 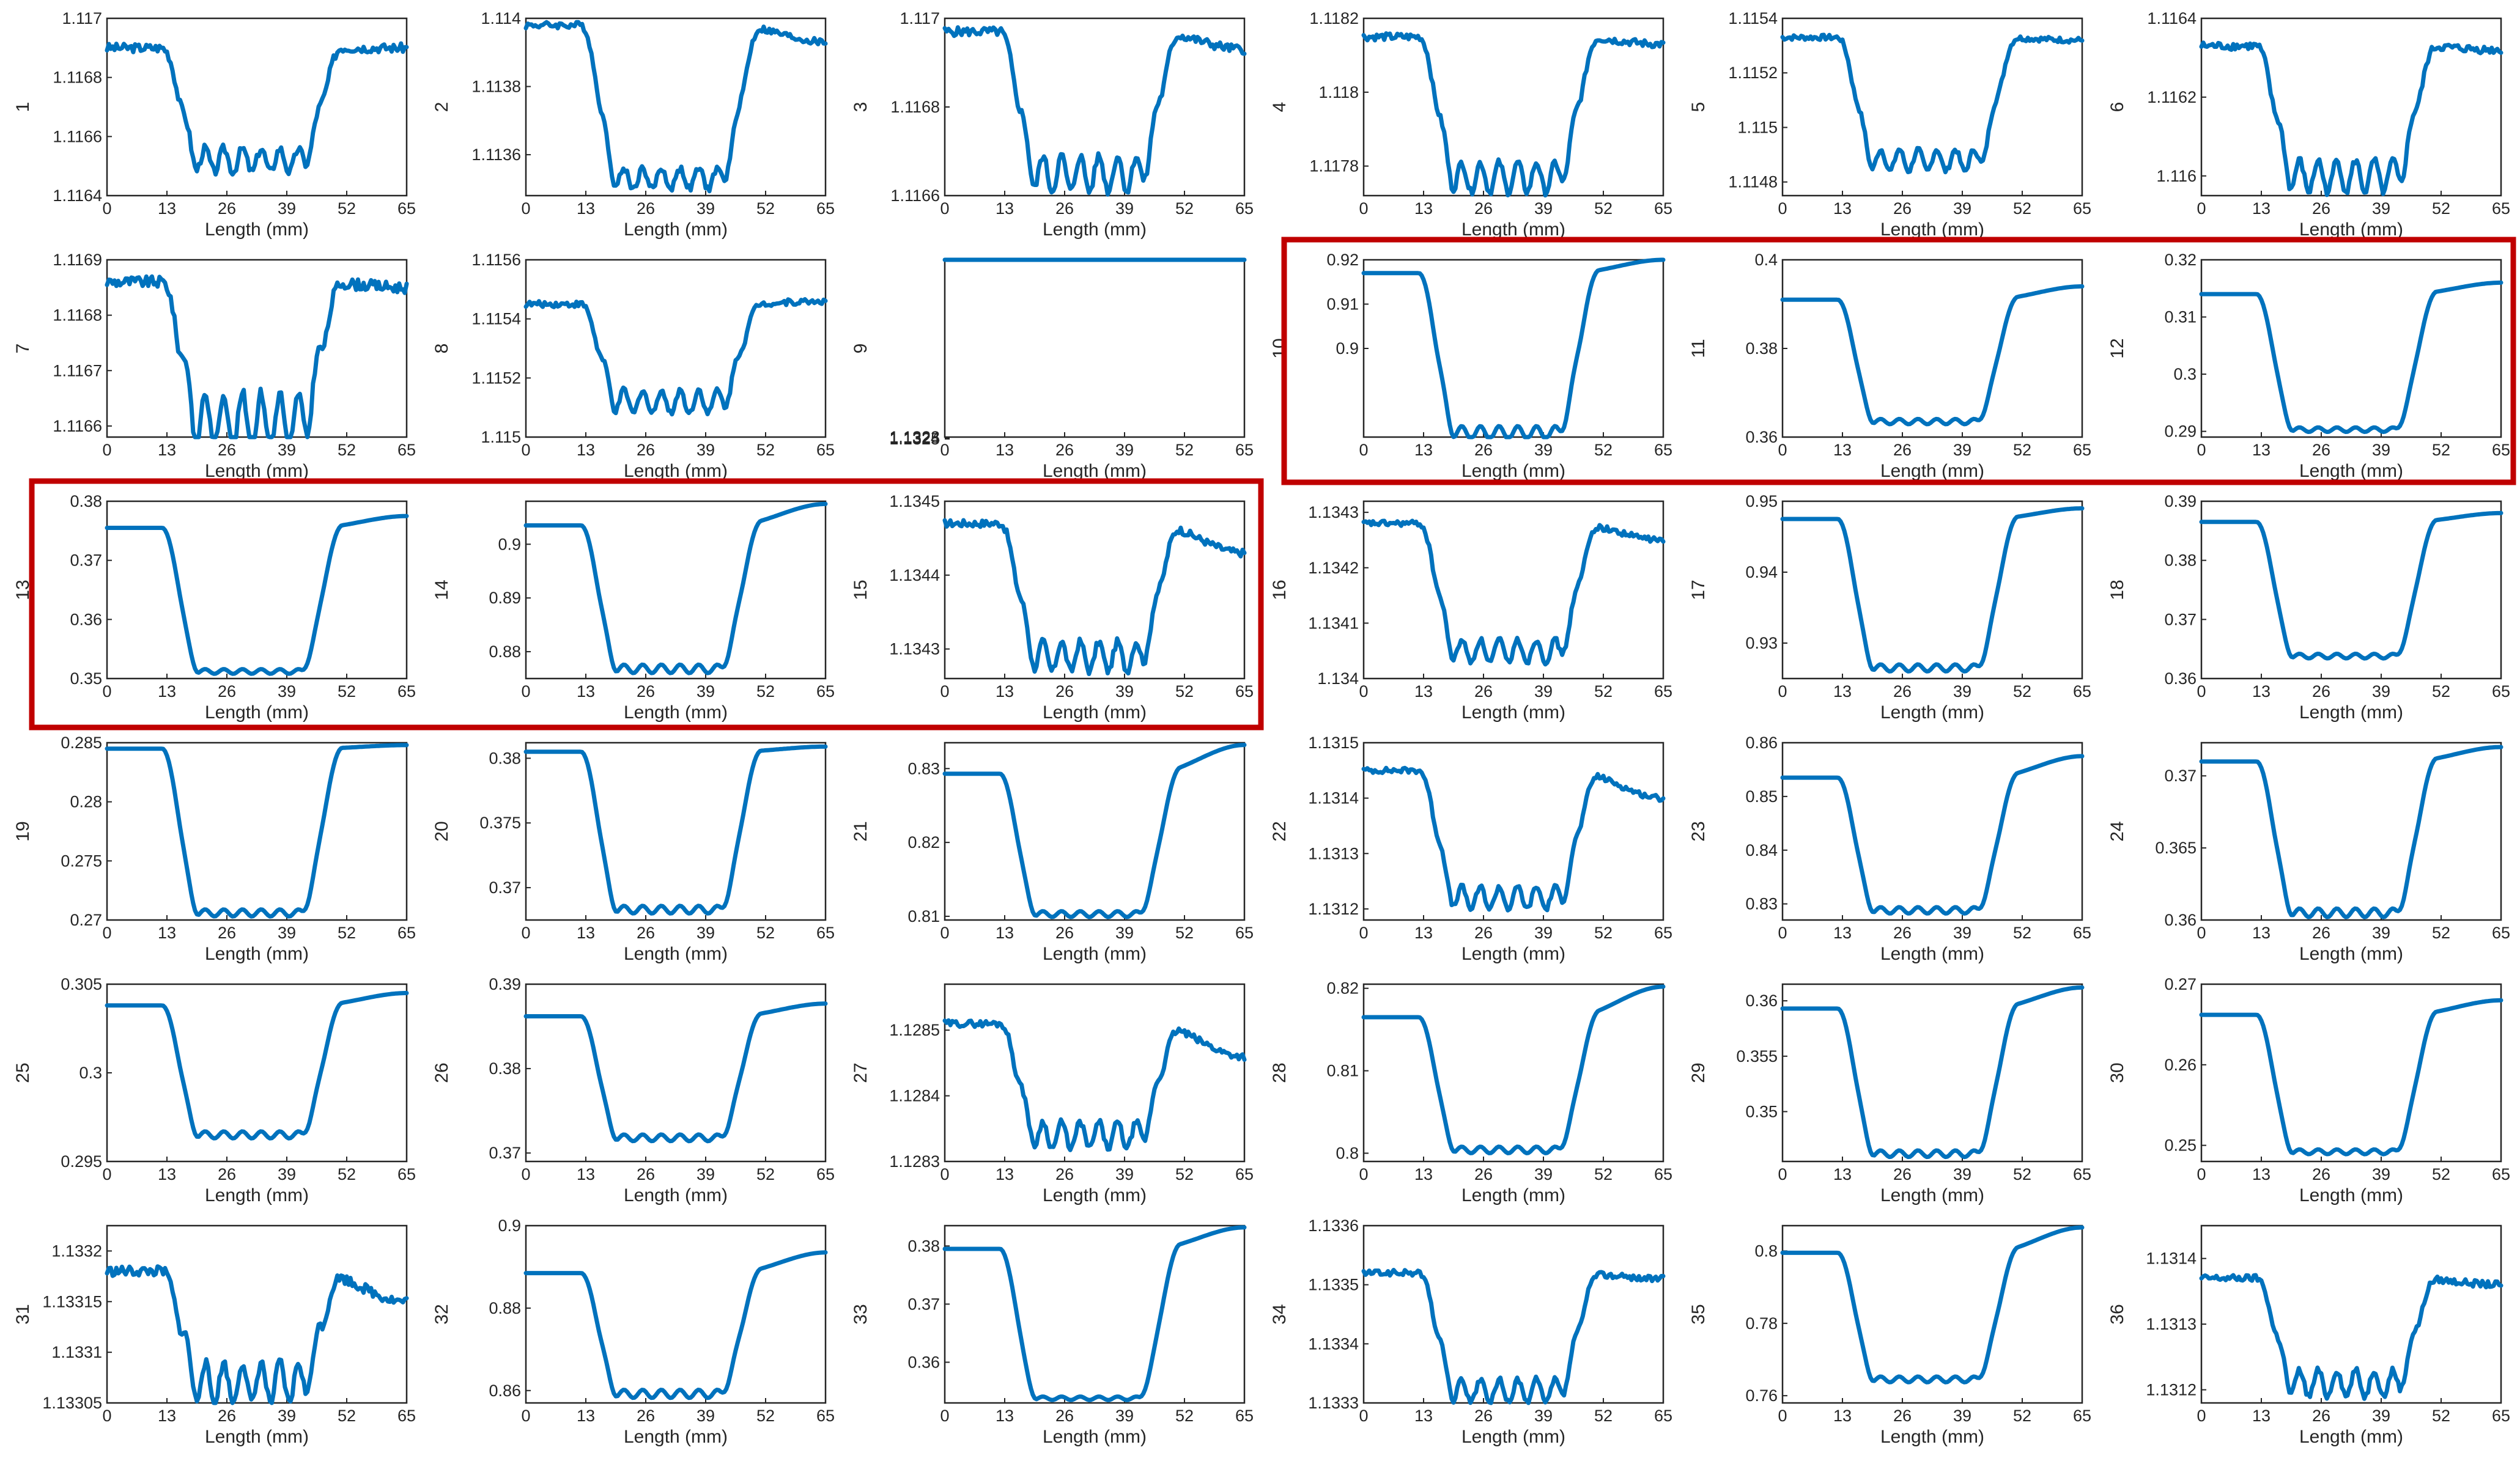 I want to click on y-tick-label: 0.92, so click(x=1342, y=260).